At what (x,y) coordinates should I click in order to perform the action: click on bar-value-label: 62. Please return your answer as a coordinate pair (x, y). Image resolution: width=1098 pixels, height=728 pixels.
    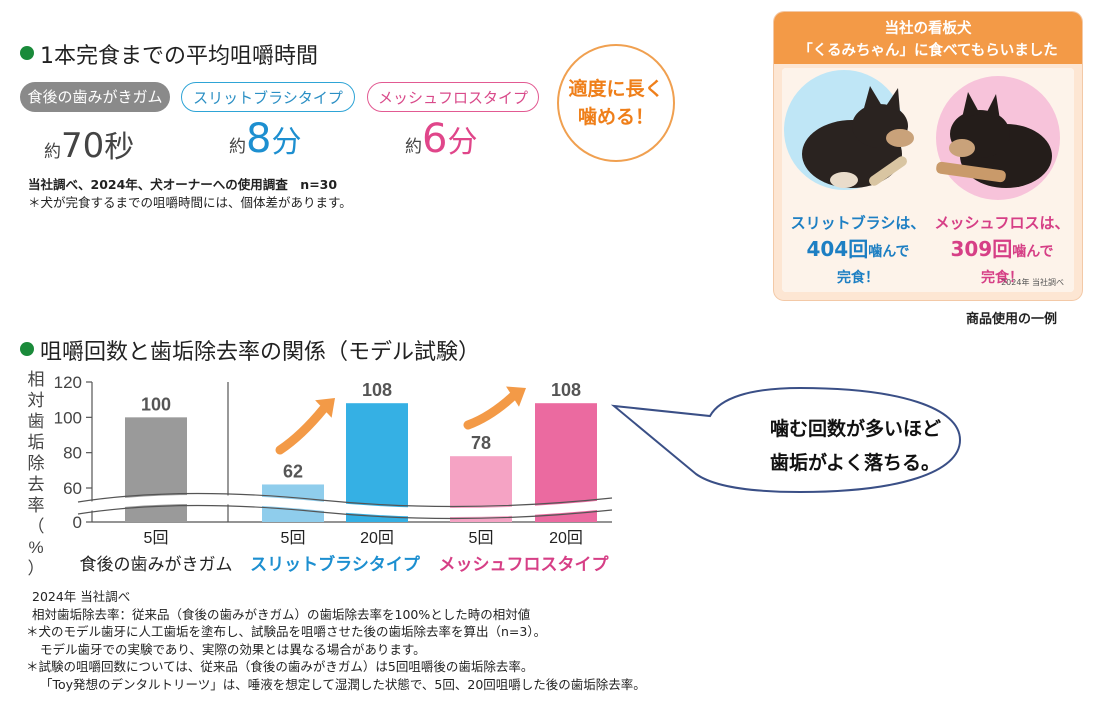
    Looking at the image, I should click on (293, 471).